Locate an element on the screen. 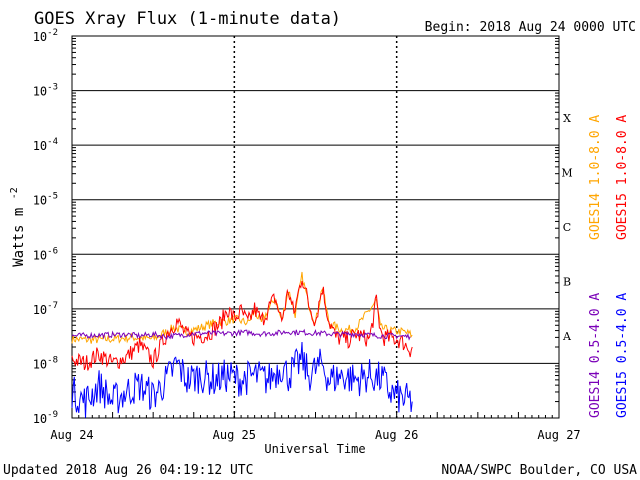  x-tick-label: Aug 27 is located at coordinates (558, 435).